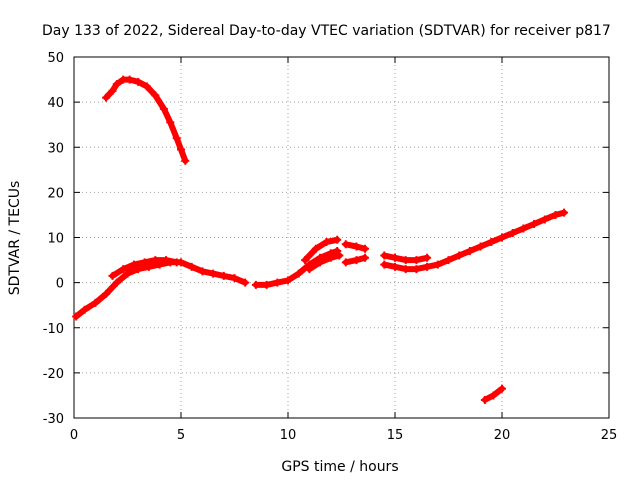  What do you see at coordinates (55, 239) in the screenshot?
I see `y-tick-label: 10` at bounding box center [55, 239].